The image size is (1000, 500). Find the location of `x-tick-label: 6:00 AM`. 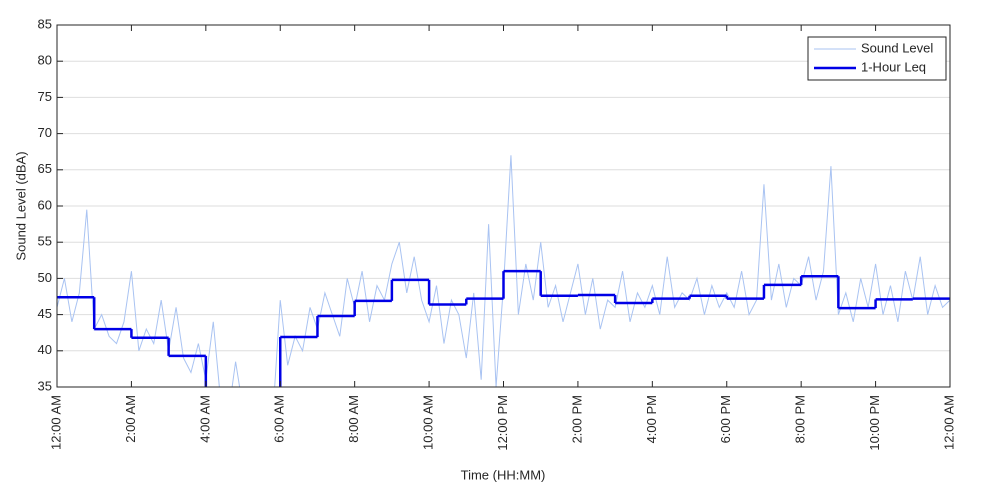

x-tick-label: 6:00 AM is located at coordinates (279, 419).